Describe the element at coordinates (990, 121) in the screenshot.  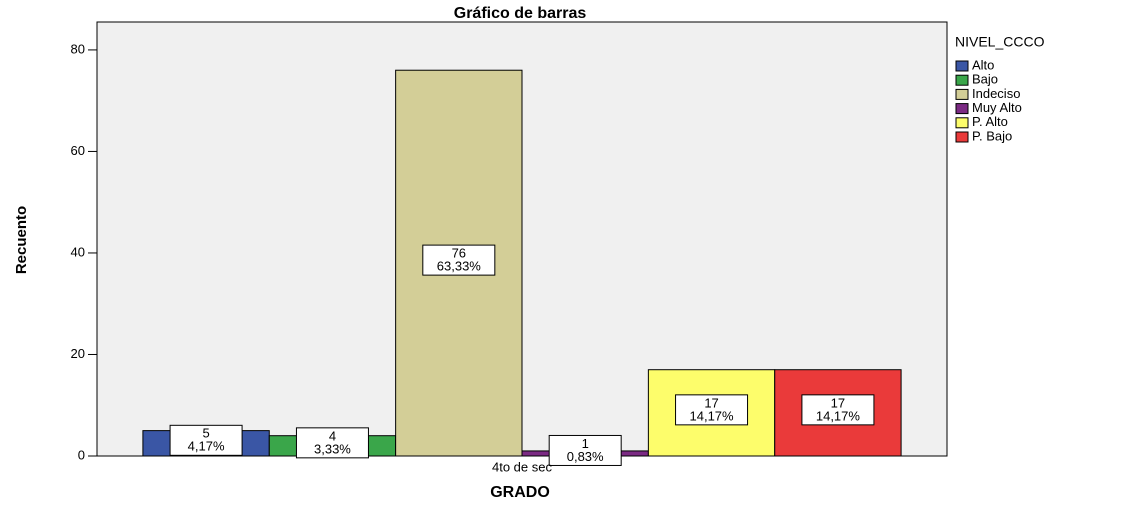
I see `legend-label: P. Alto` at that location.